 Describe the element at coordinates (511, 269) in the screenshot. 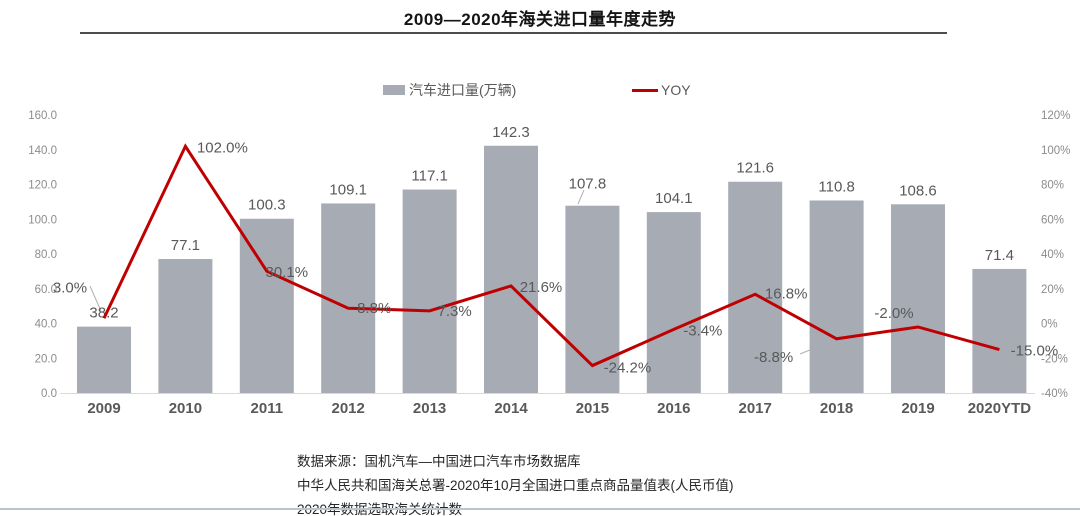

I see `bar-2014` at that location.